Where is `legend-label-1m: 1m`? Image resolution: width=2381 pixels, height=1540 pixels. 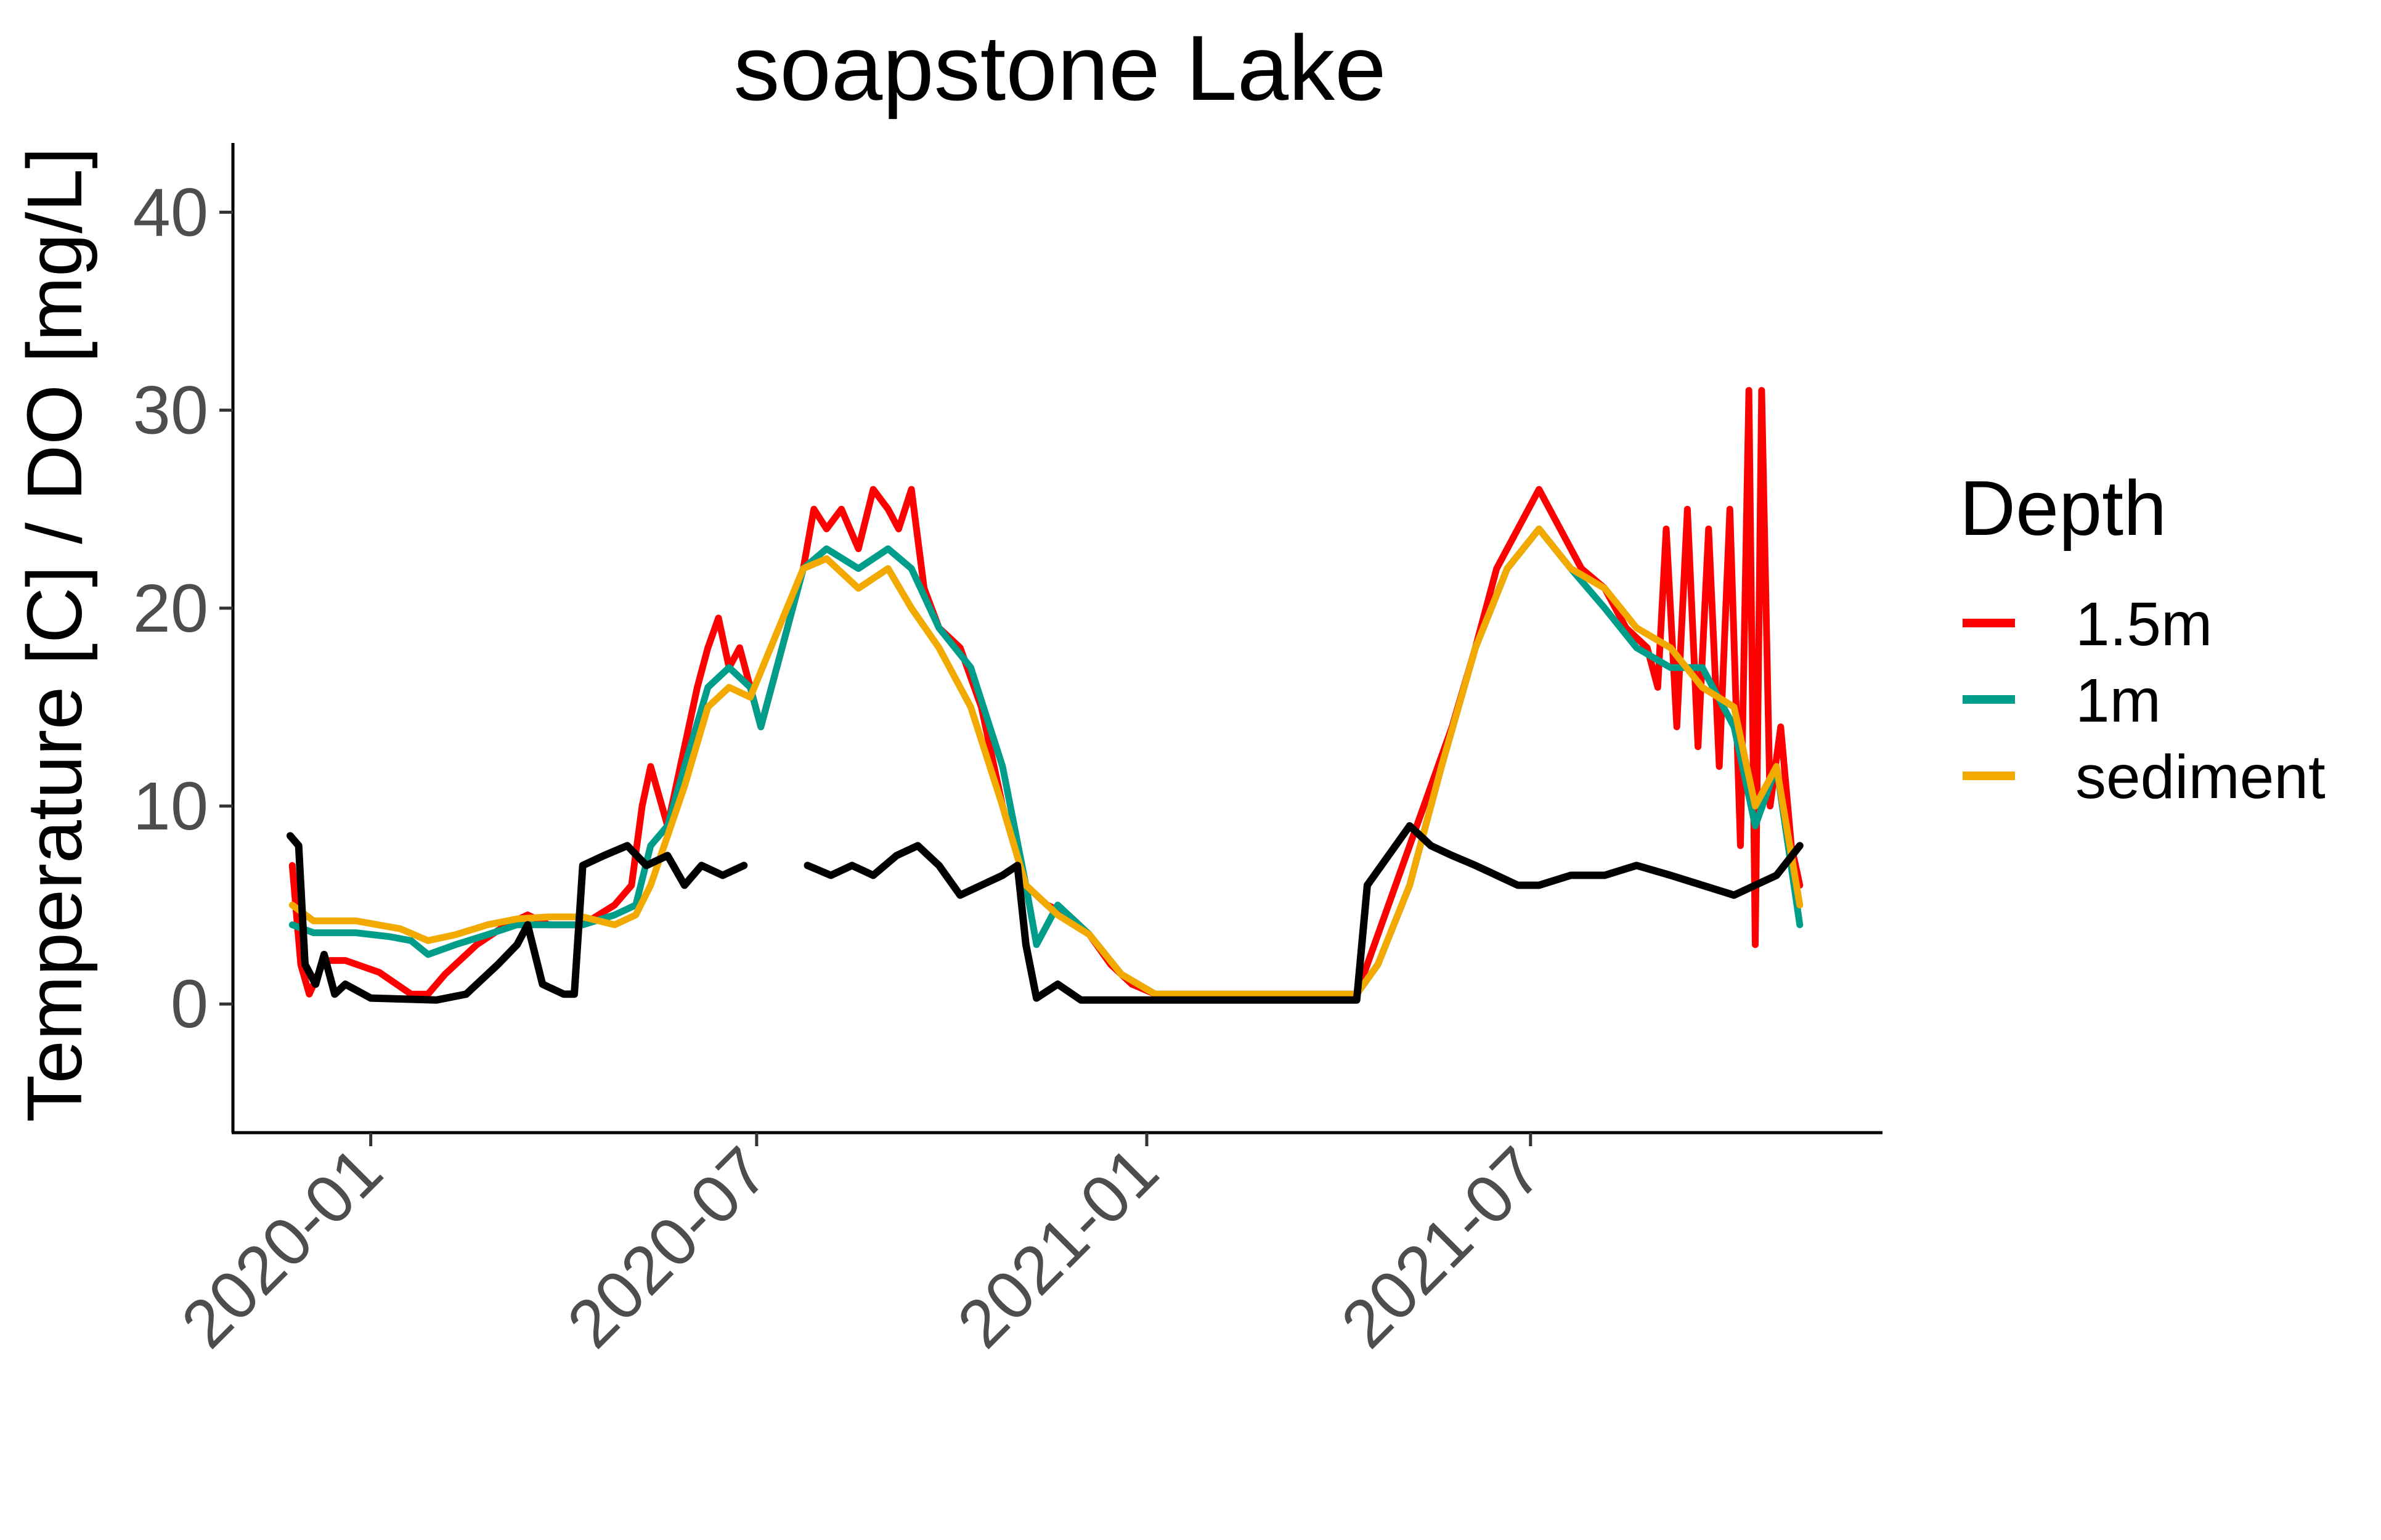
legend-label-1m: 1m is located at coordinates (2118, 701).